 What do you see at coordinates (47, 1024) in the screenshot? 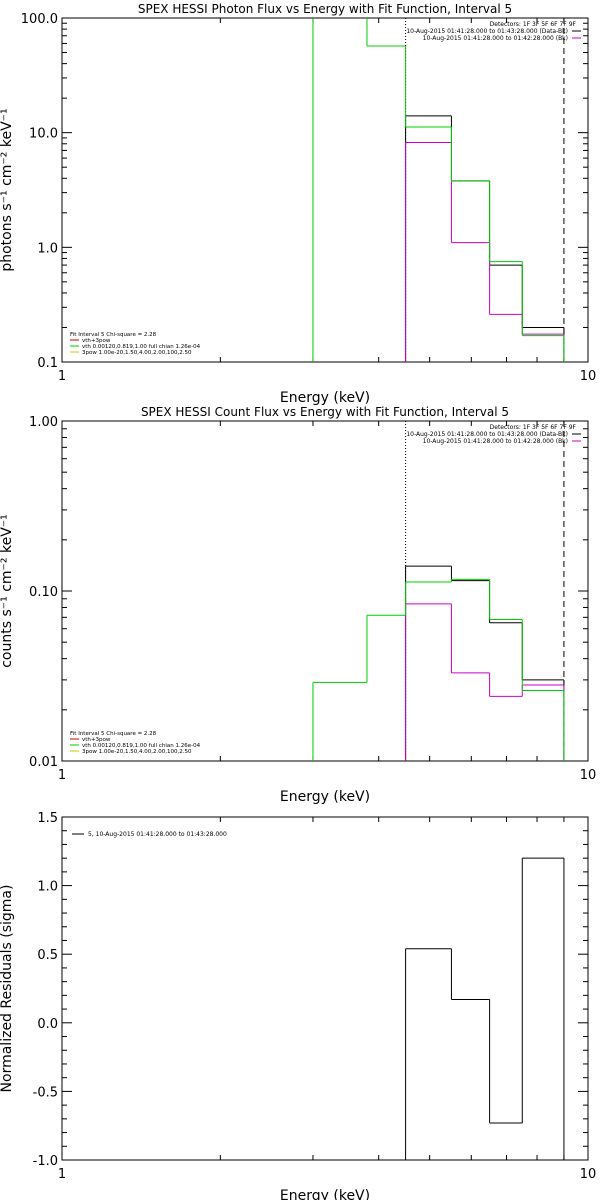
I see `y-tick-label: 0.0` at bounding box center [47, 1024].